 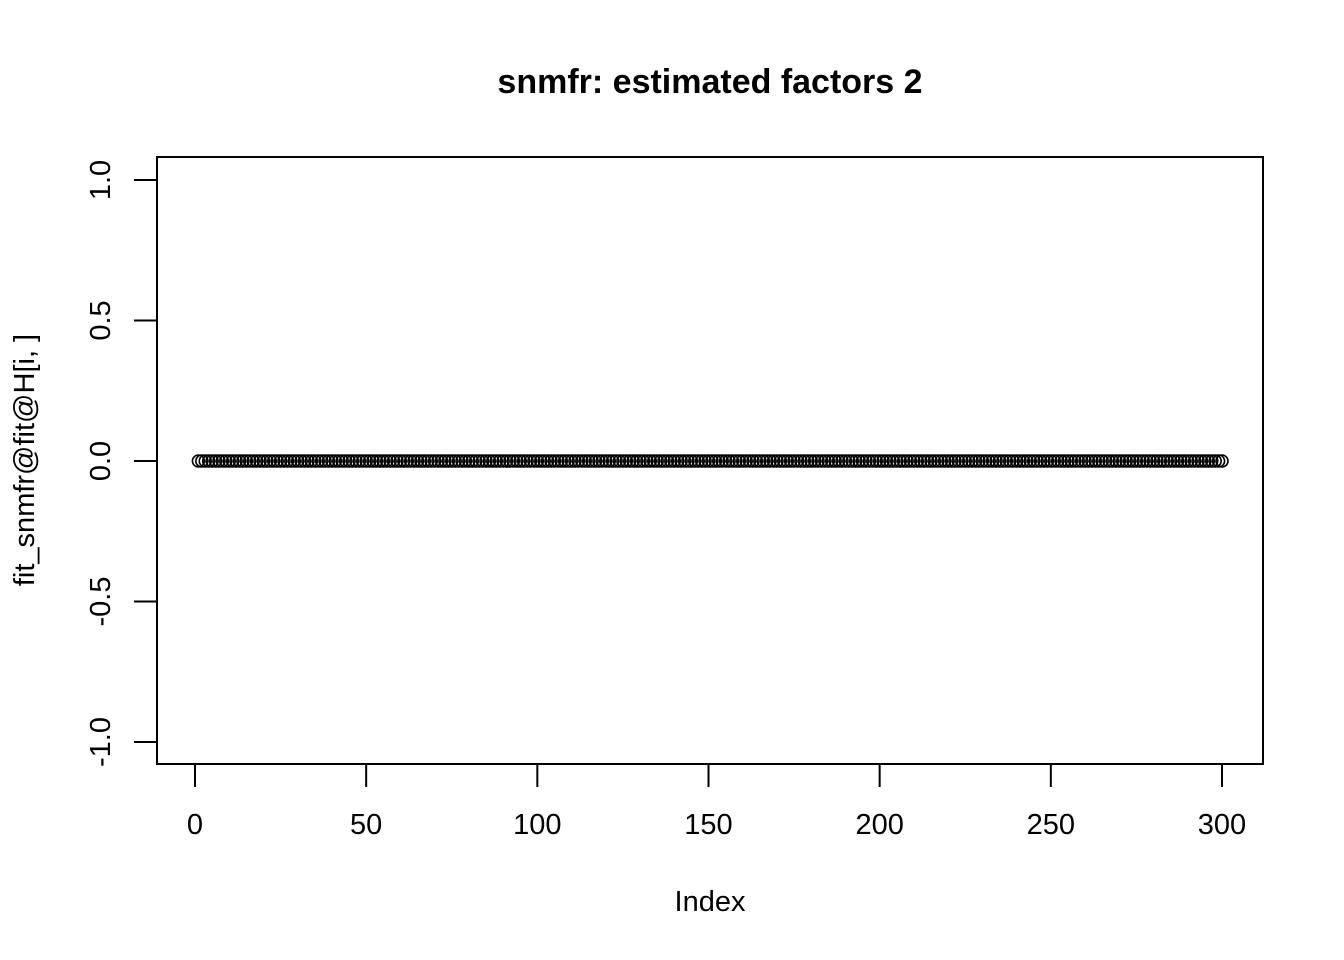 What do you see at coordinates (101, 461) in the screenshot?
I see `y-tick-label: 0.0` at bounding box center [101, 461].